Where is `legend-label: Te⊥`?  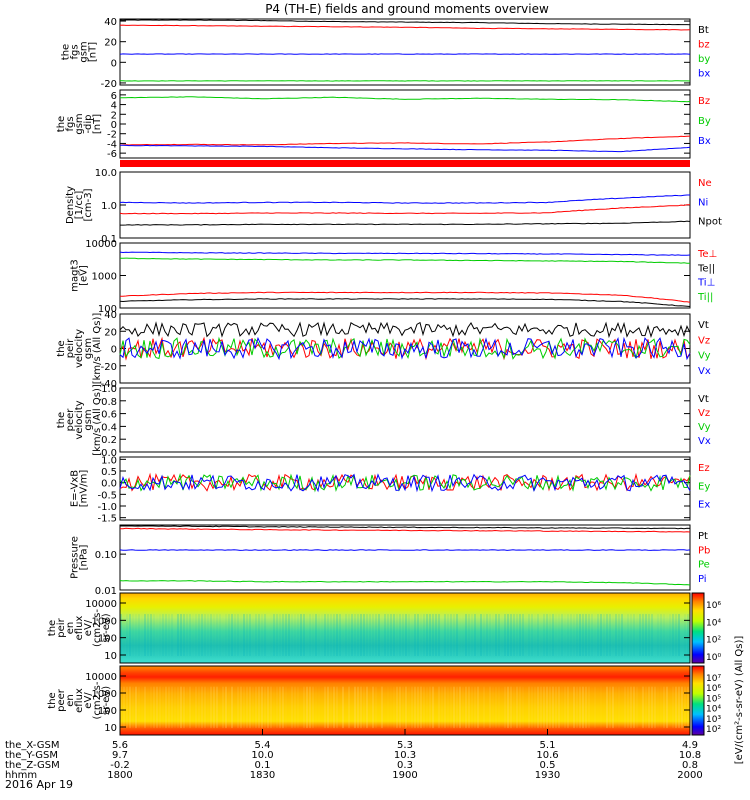 legend-label: Te⊥ is located at coordinates (707, 254).